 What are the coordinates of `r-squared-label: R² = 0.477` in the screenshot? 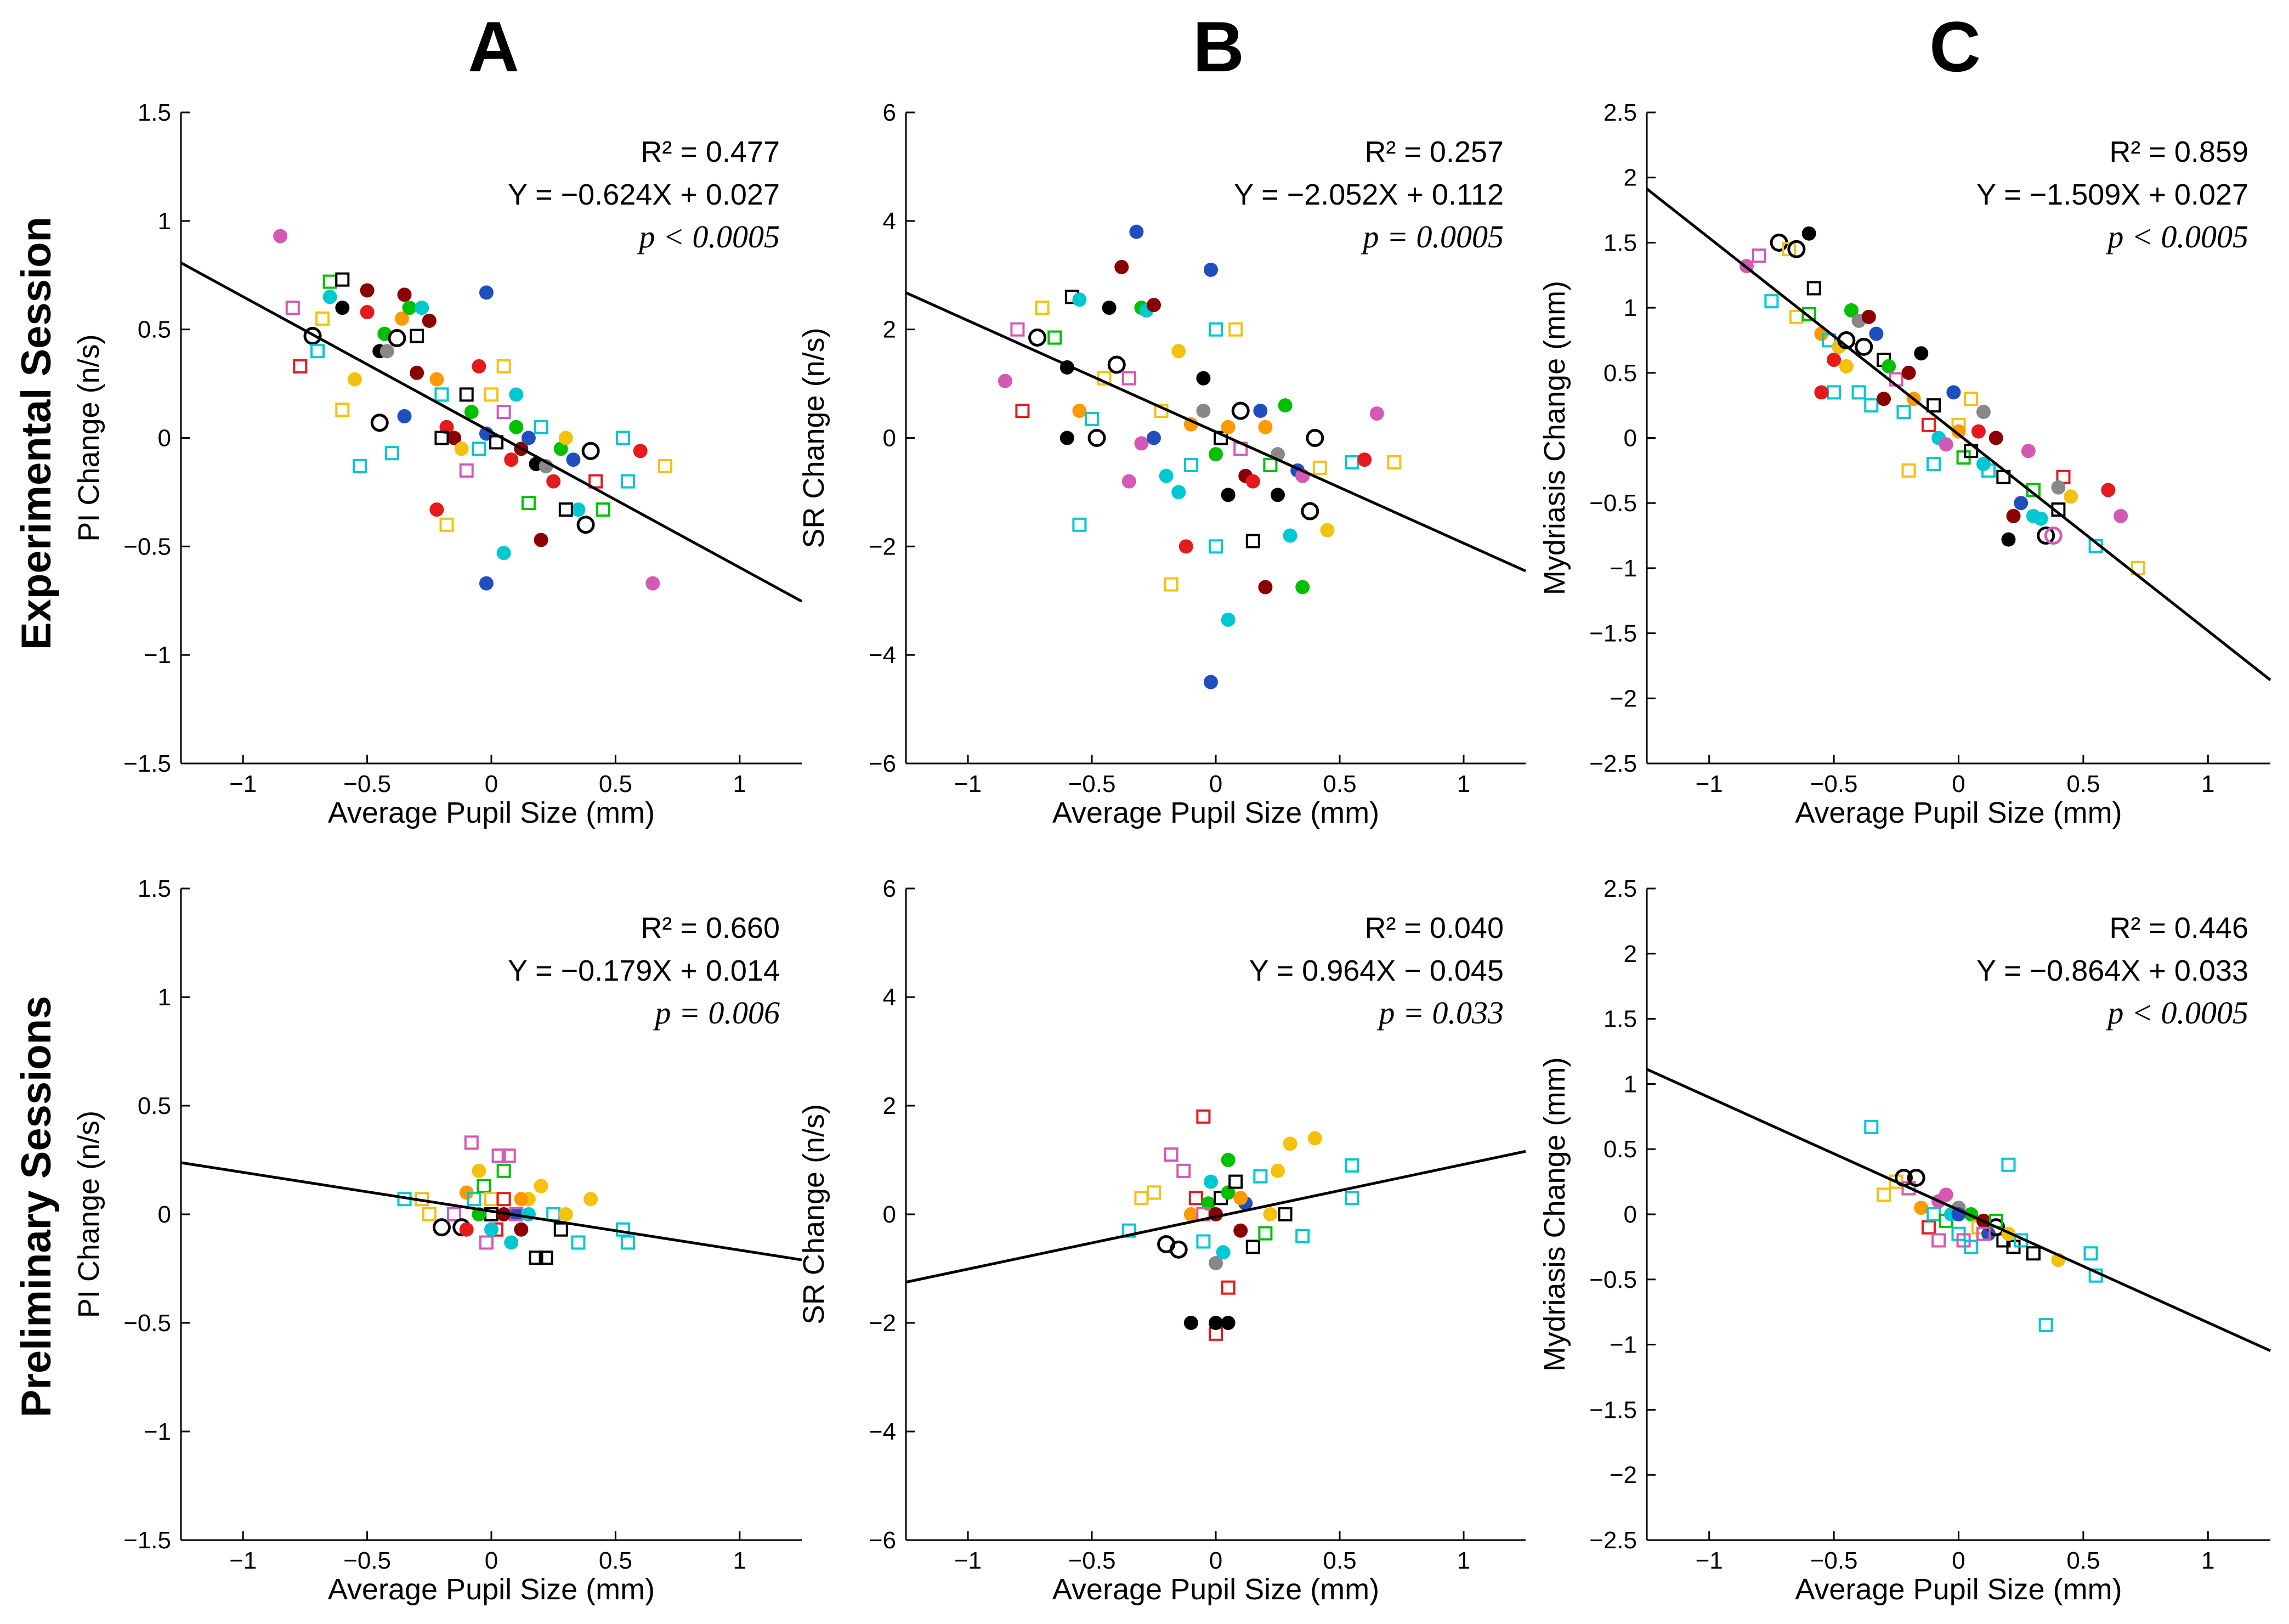 It's located at (710, 151).